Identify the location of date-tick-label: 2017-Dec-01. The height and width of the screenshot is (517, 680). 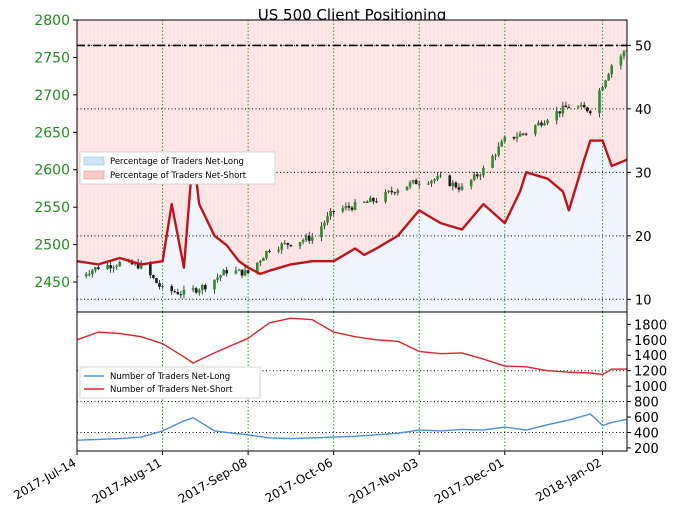
(469, 480).